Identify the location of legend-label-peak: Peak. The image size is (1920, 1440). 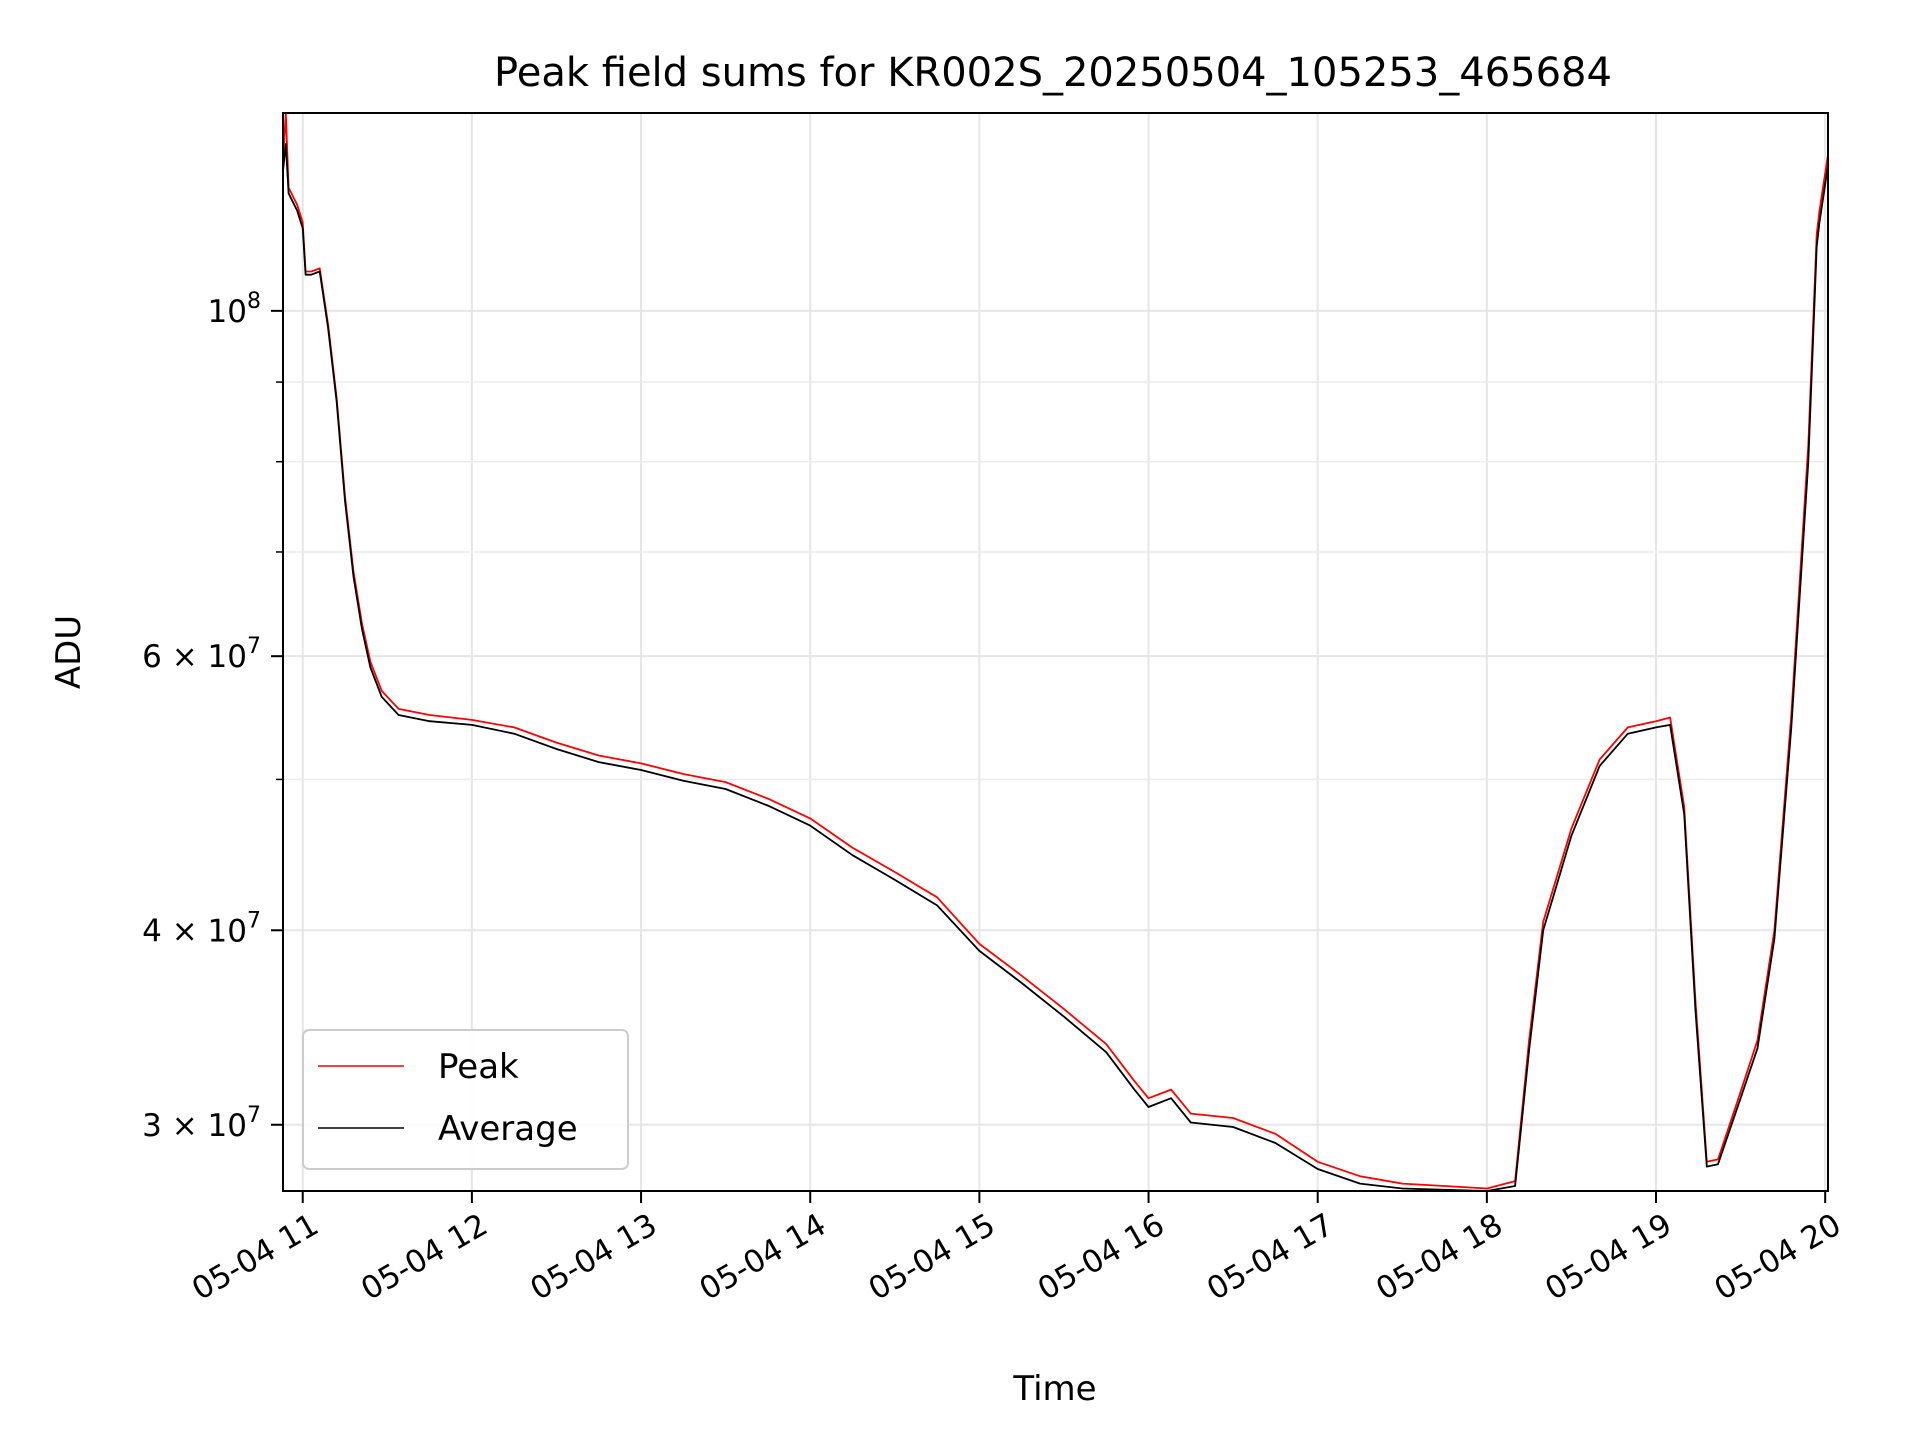
(478, 1067).